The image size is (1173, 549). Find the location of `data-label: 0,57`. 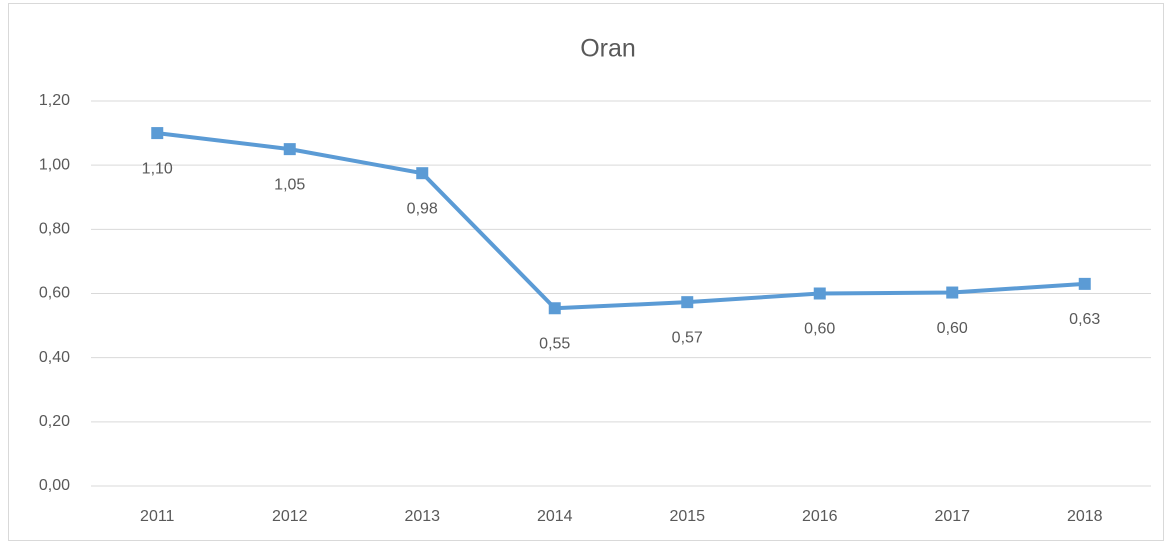

data-label: 0,57 is located at coordinates (687, 337).